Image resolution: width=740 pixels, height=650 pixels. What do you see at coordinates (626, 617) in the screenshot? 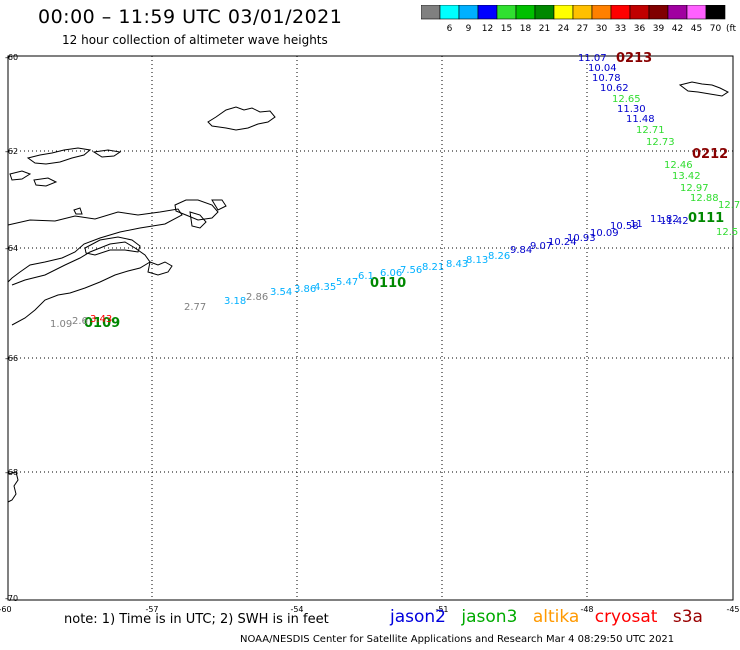
I see `sat-cryosat: cryosat` at bounding box center [626, 617].